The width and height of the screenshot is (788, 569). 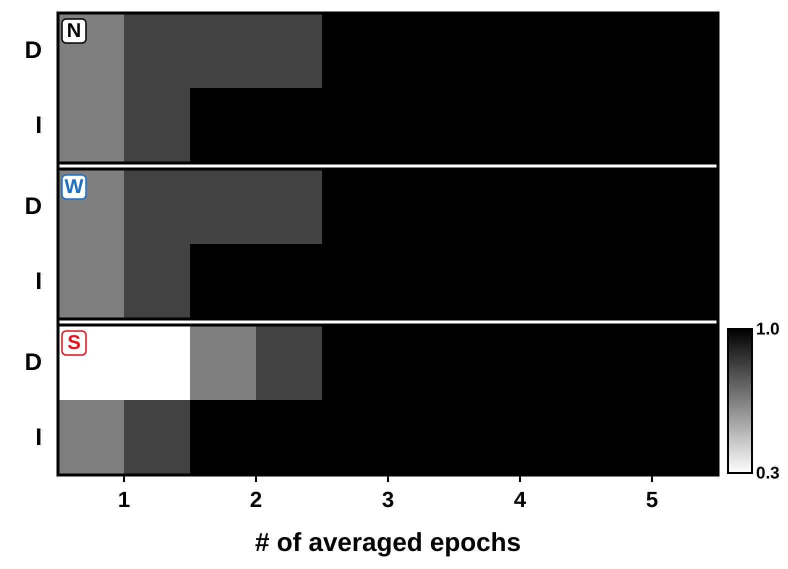 What do you see at coordinates (768, 329) in the screenshot?
I see `color-bar-label: 1.0` at bounding box center [768, 329].